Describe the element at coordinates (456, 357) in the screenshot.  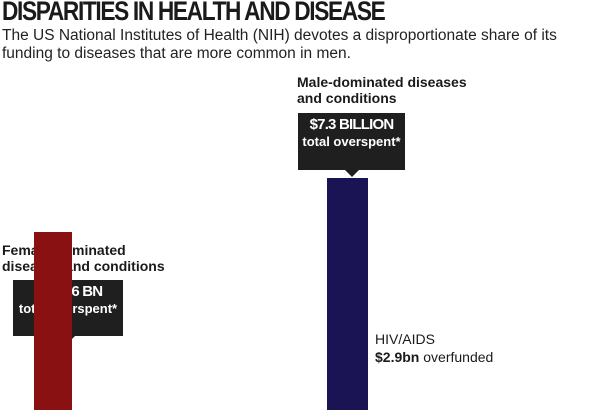
I see `hiv-annotation-suffix: overfunded` at that location.